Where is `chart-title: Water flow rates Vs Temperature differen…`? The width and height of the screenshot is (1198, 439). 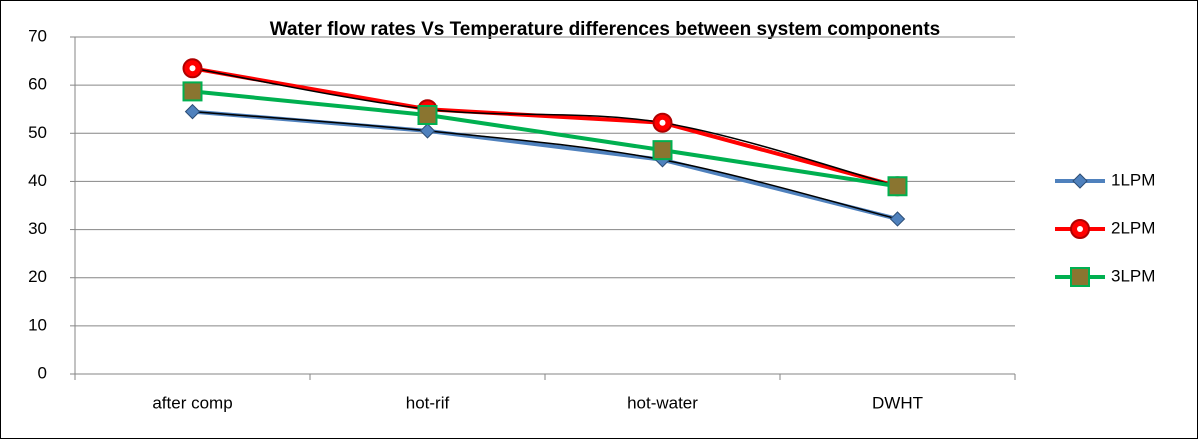
chart-title: Water flow rates Vs Temperature differen… is located at coordinates (605, 29).